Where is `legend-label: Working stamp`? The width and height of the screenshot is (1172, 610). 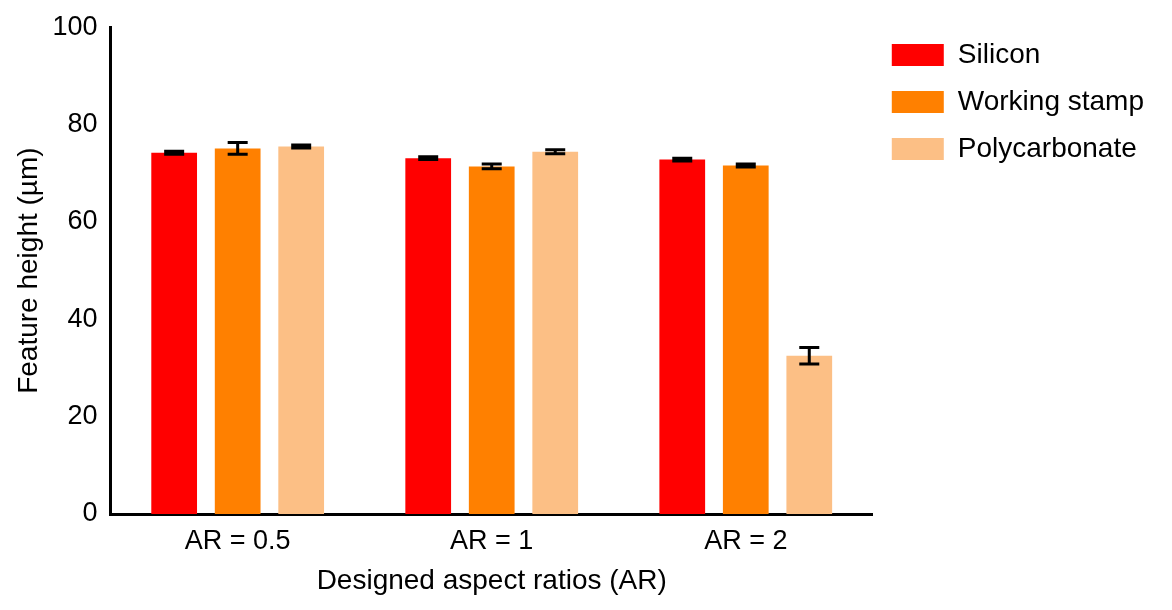
legend-label: Working stamp is located at coordinates (1051, 100).